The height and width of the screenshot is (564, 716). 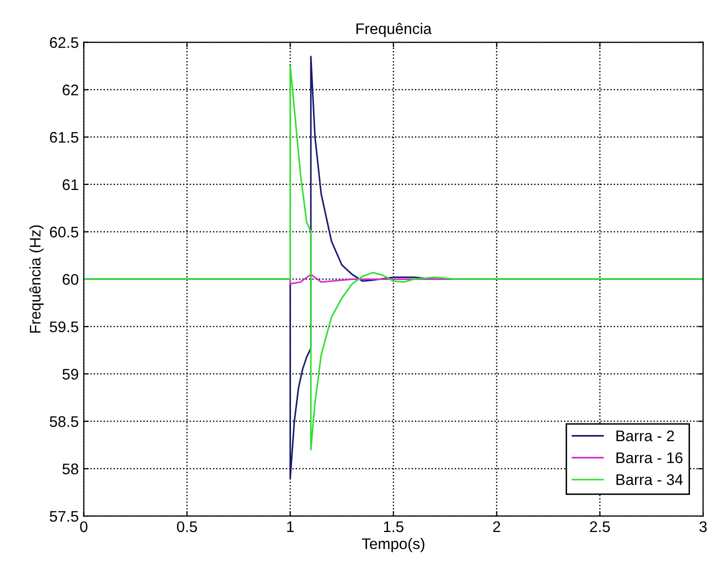 What do you see at coordinates (70, 374) in the screenshot?
I see `y-tick-label: 59` at bounding box center [70, 374].